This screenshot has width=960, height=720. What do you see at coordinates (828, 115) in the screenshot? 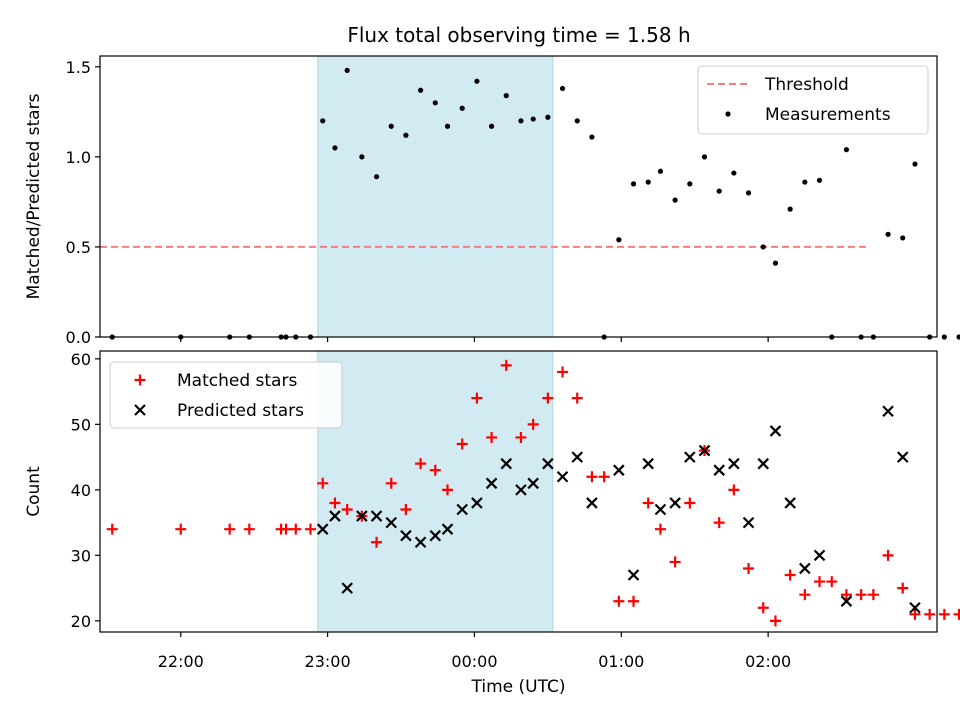
I see `legend-label: Measurements` at bounding box center [828, 115].